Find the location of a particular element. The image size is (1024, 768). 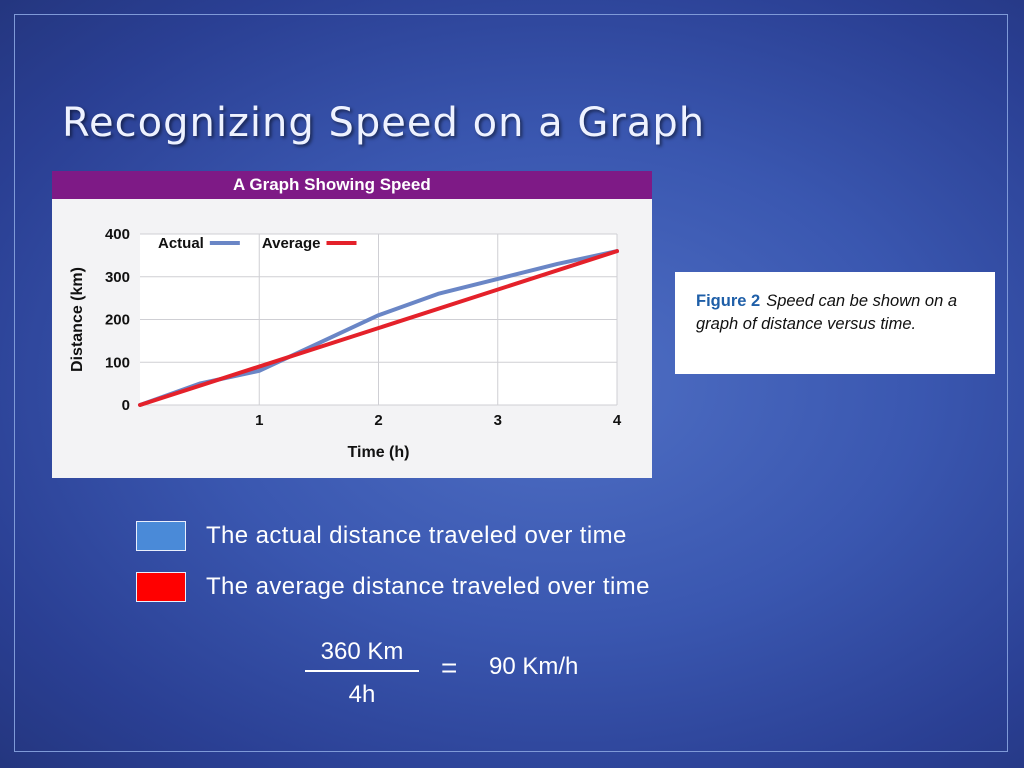

figure-label: Figure 2 is located at coordinates (728, 301).